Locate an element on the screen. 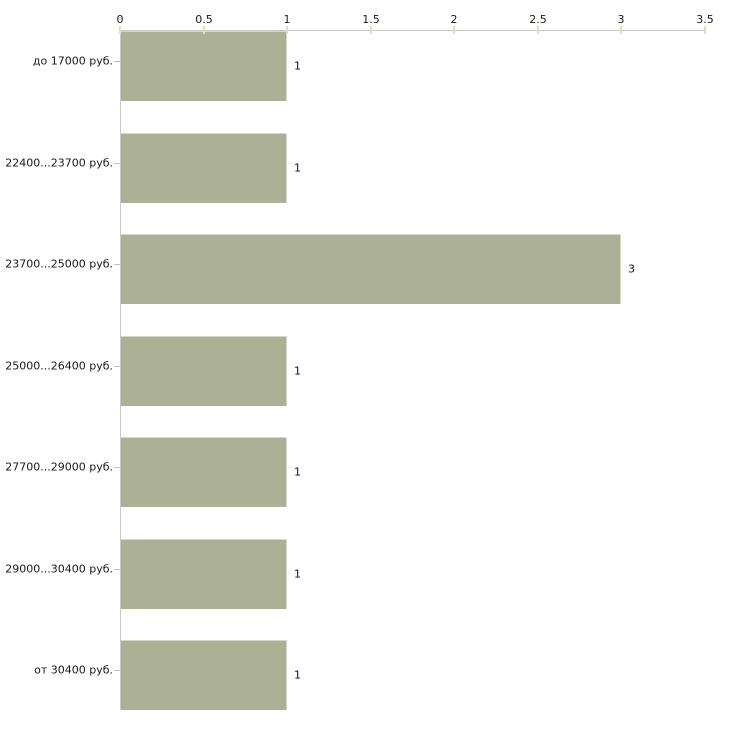 This screenshot has width=730, height=730. x-axis-line is located at coordinates (413, 30).